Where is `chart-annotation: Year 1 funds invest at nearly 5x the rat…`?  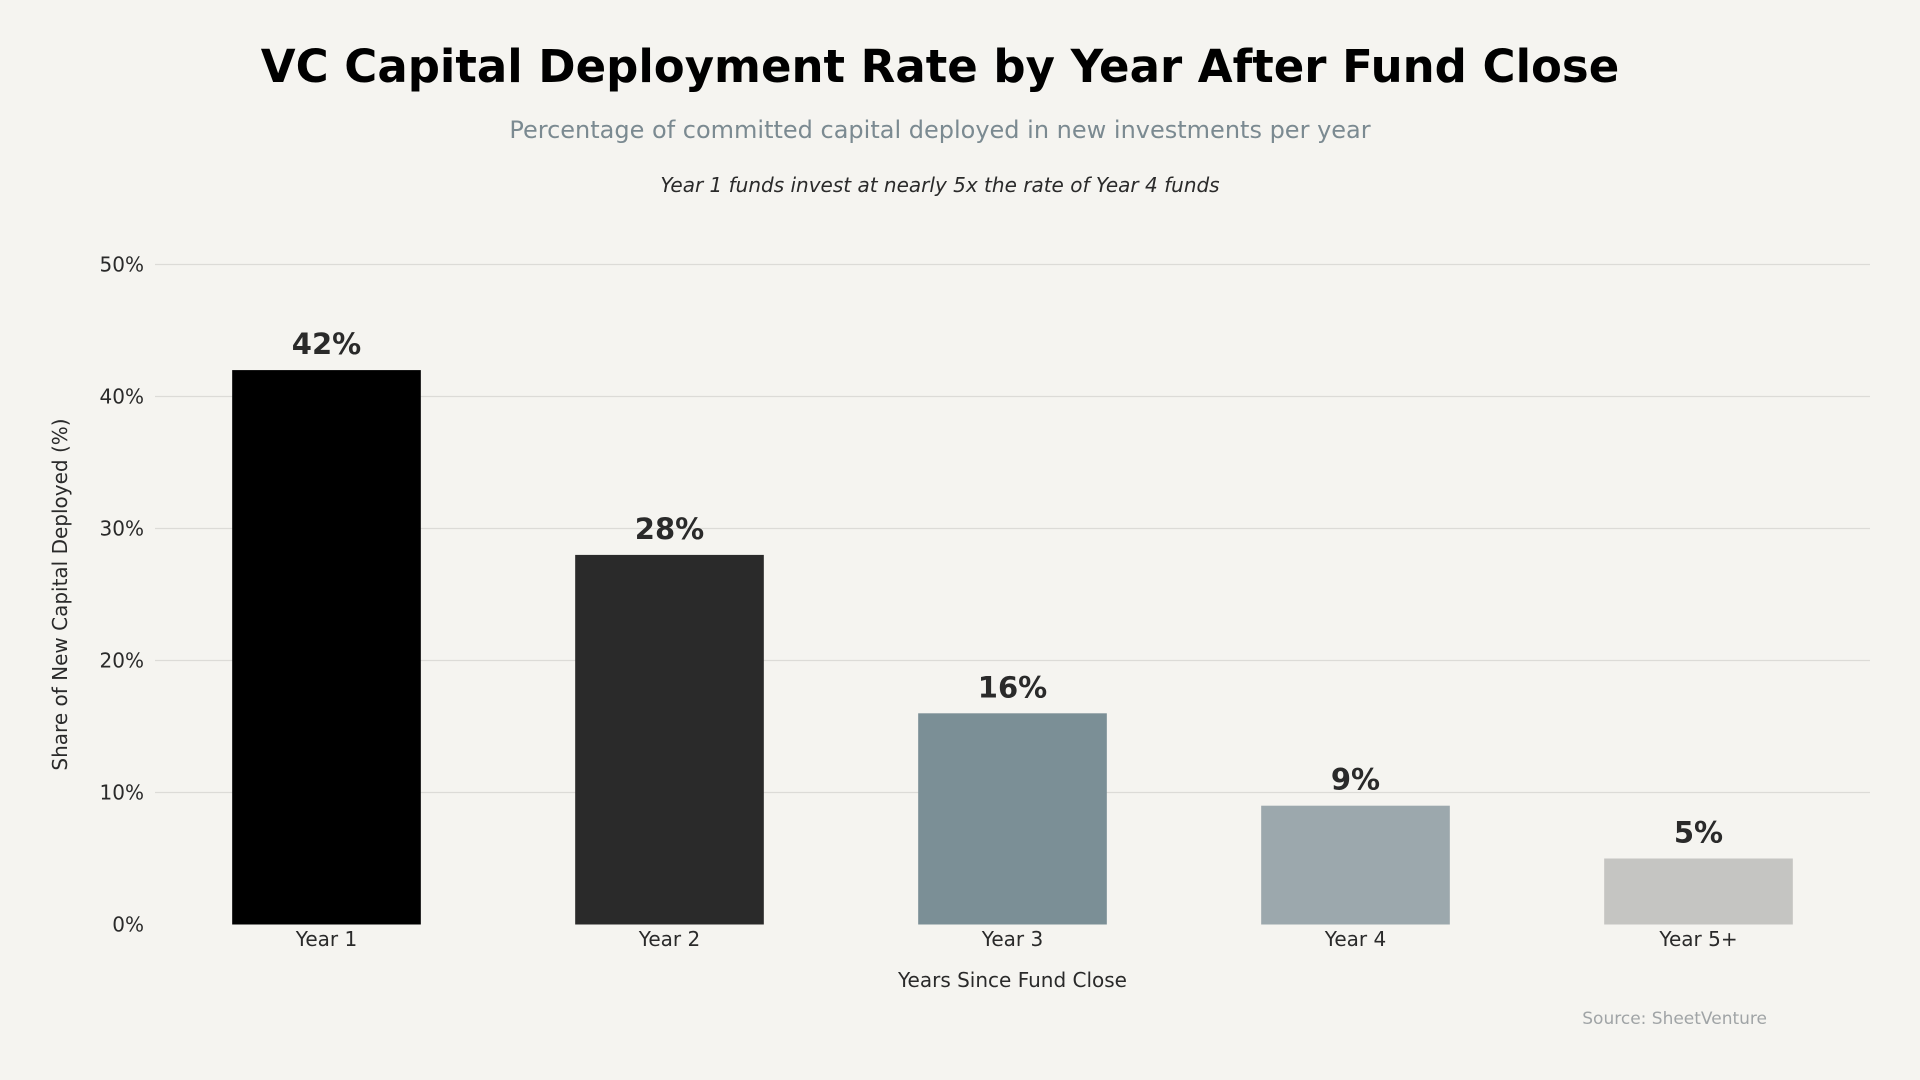 chart-annotation: Year 1 funds invest at nearly 5x the rat… is located at coordinates (940, 185).